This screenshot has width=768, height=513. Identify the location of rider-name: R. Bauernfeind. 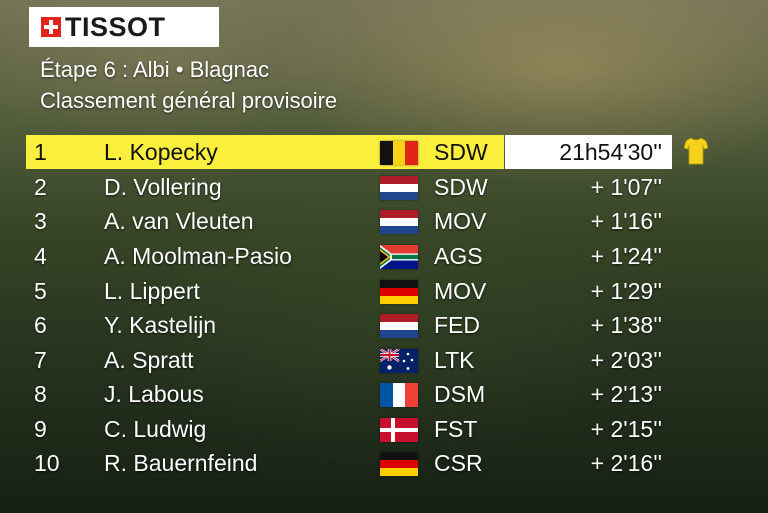
(181, 463).